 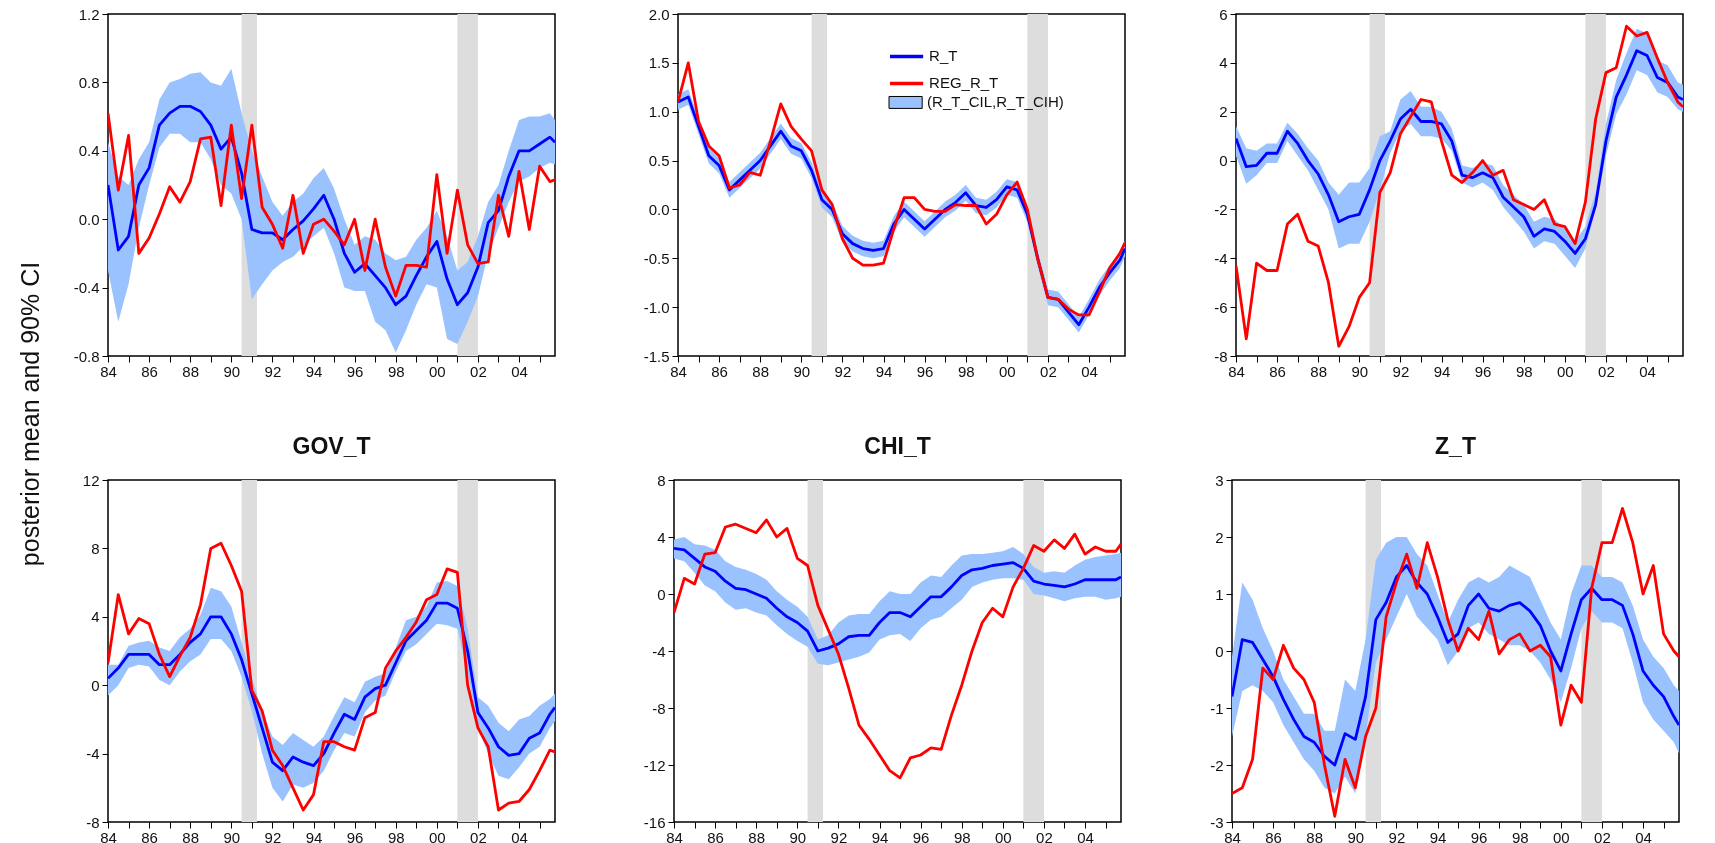 I want to click on y-tick-label: -6, so click(x=1221, y=307).